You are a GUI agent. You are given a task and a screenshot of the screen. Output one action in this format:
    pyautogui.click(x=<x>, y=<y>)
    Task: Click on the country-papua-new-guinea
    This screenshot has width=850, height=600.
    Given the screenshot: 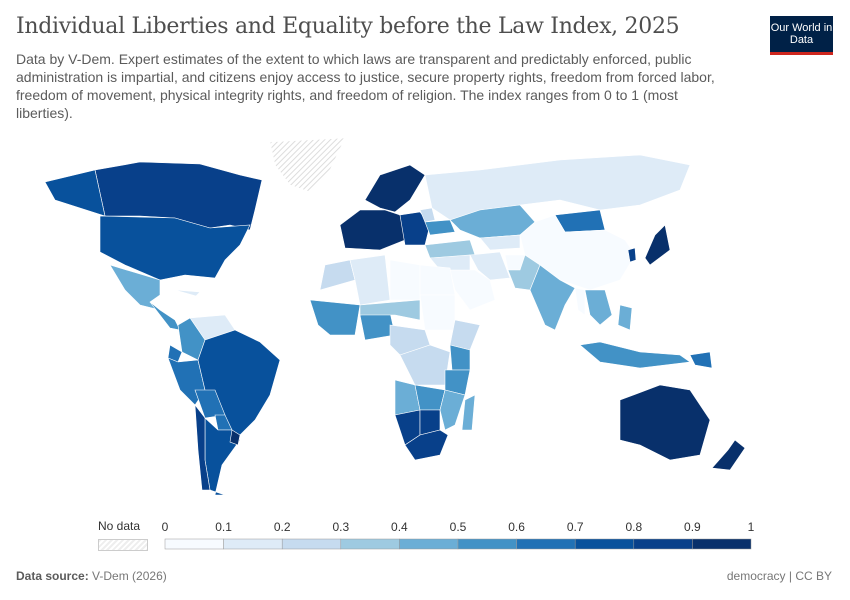 What is the action you would take?
    pyautogui.click(x=701, y=360)
    